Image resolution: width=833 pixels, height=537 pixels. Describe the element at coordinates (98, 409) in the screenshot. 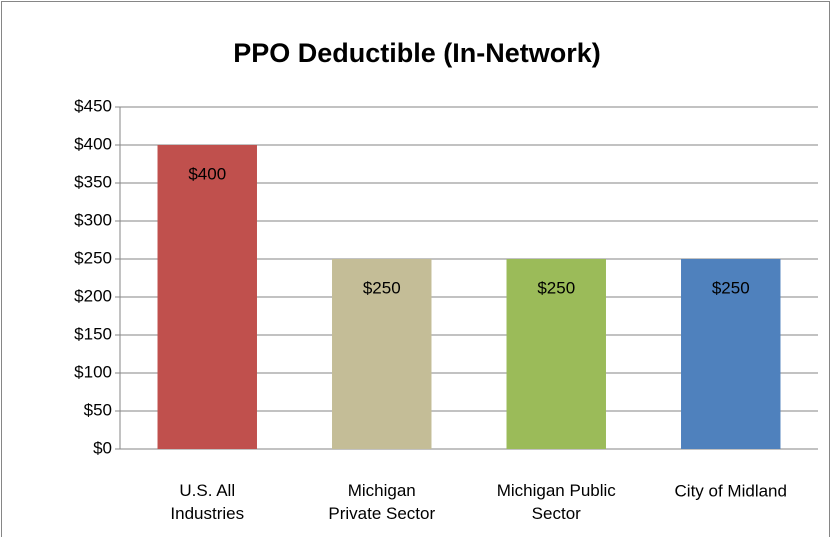

I see `y-tick-label: $50` at that location.